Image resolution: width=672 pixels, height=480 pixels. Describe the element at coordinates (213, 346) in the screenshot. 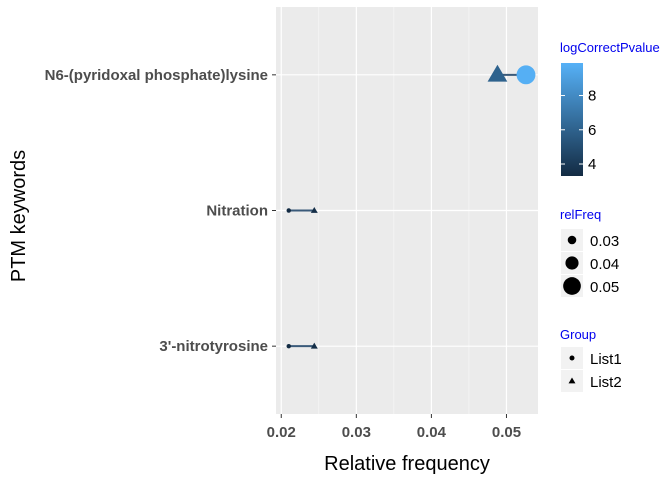

I see `y-tick-label: 3'-nitrotyrosine` at that location.